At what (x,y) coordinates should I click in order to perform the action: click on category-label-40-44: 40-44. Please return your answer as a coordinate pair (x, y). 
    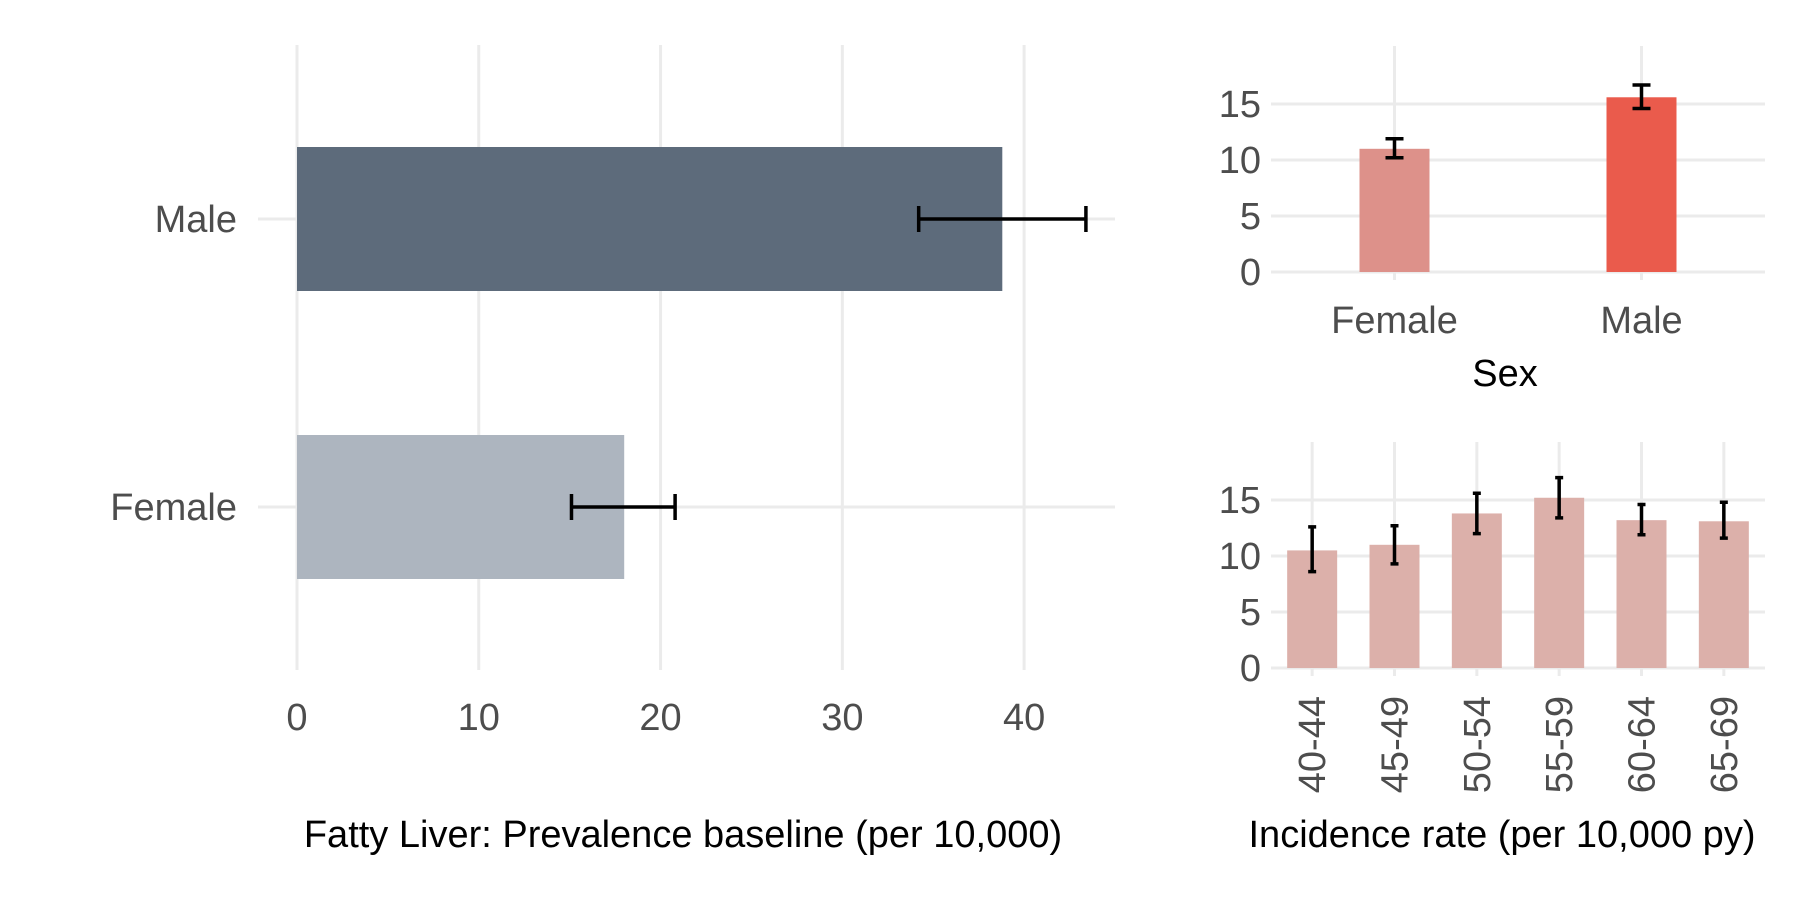
    Looking at the image, I should click on (1313, 744).